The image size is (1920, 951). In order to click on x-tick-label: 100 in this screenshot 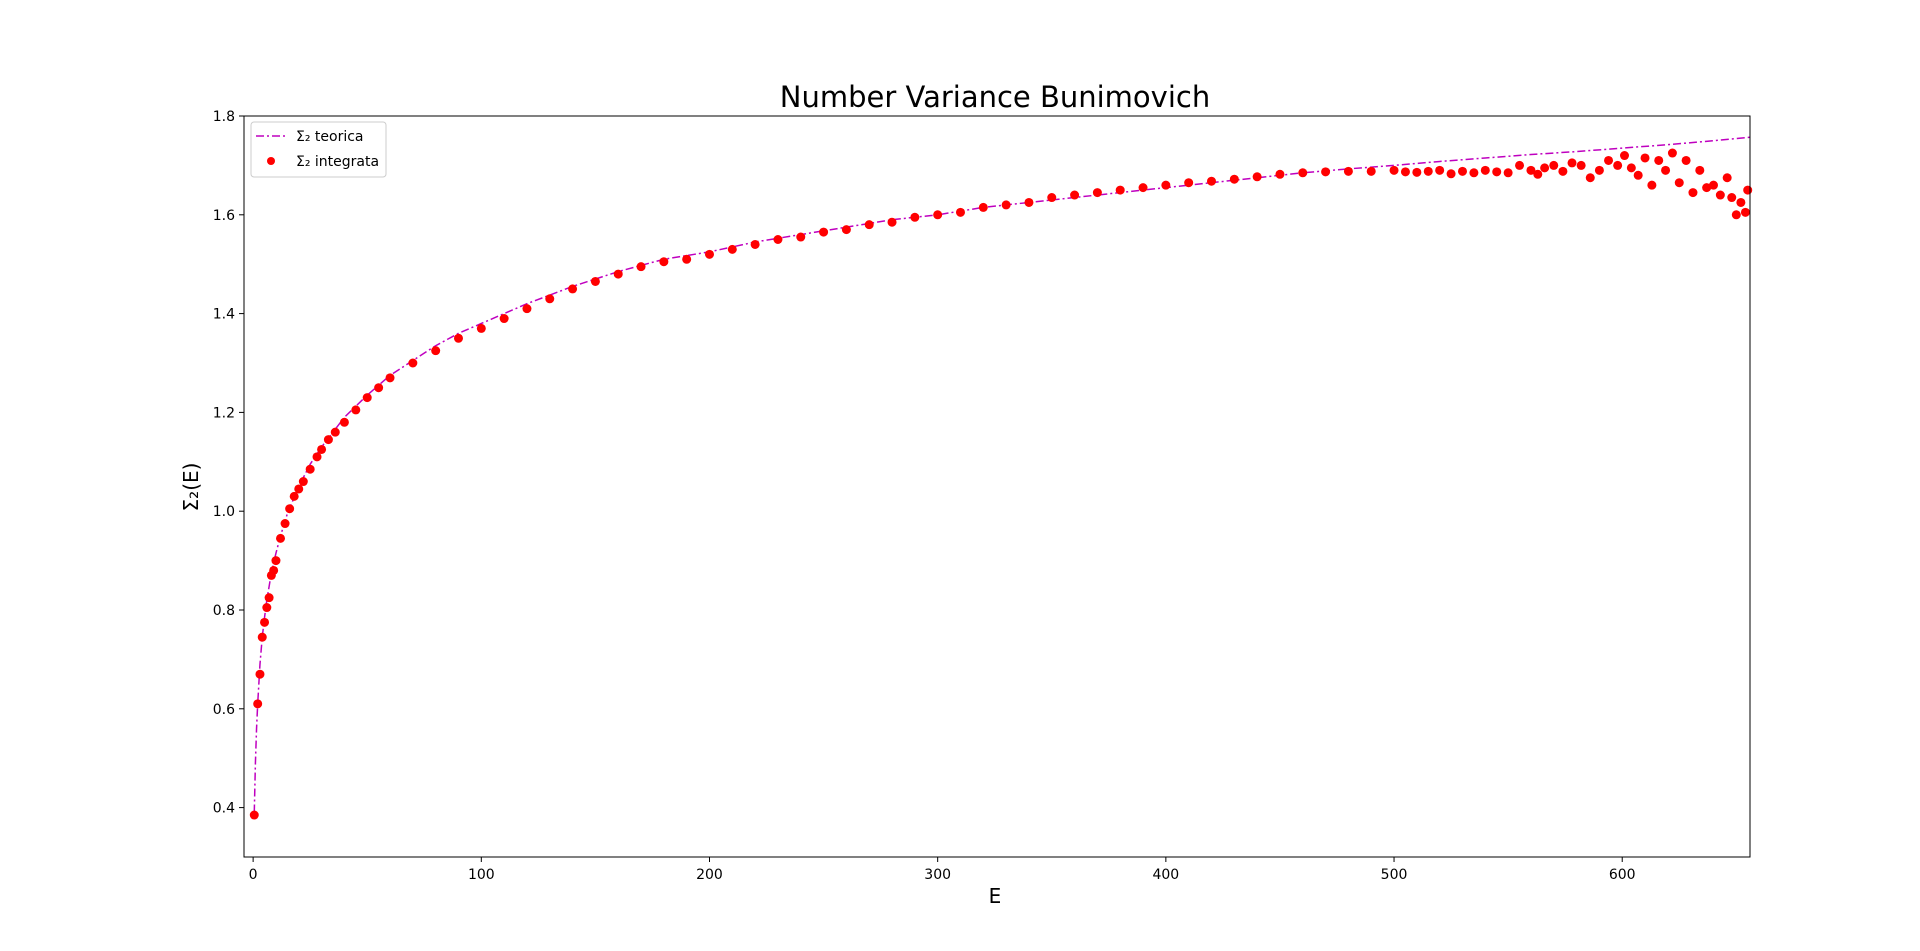, I will do `click(481, 875)`.